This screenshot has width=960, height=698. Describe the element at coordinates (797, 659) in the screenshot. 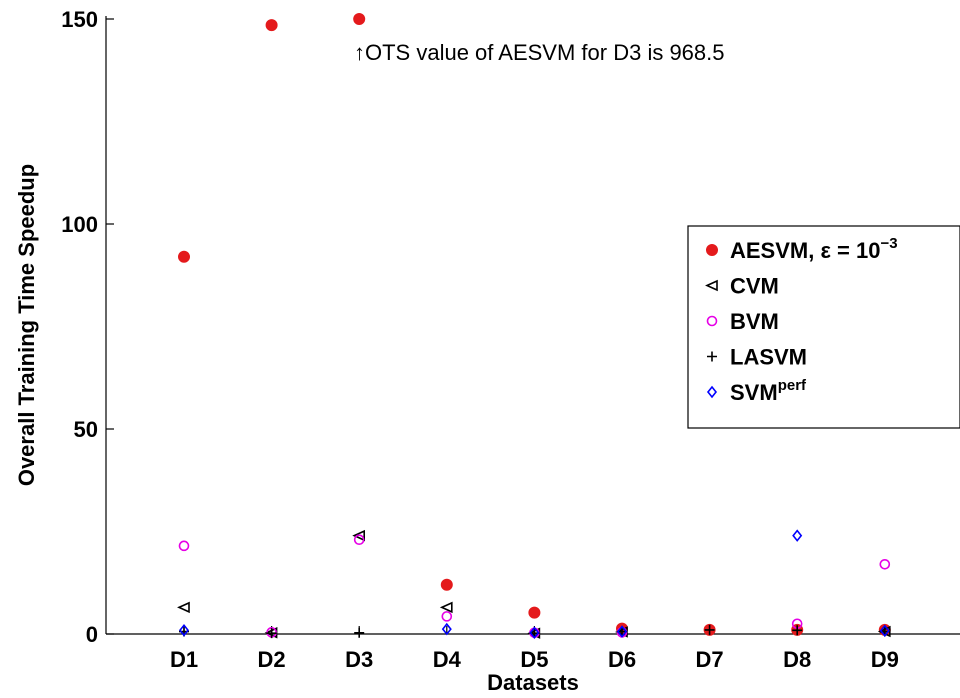

I see `x-tick-label: D8` at that location.